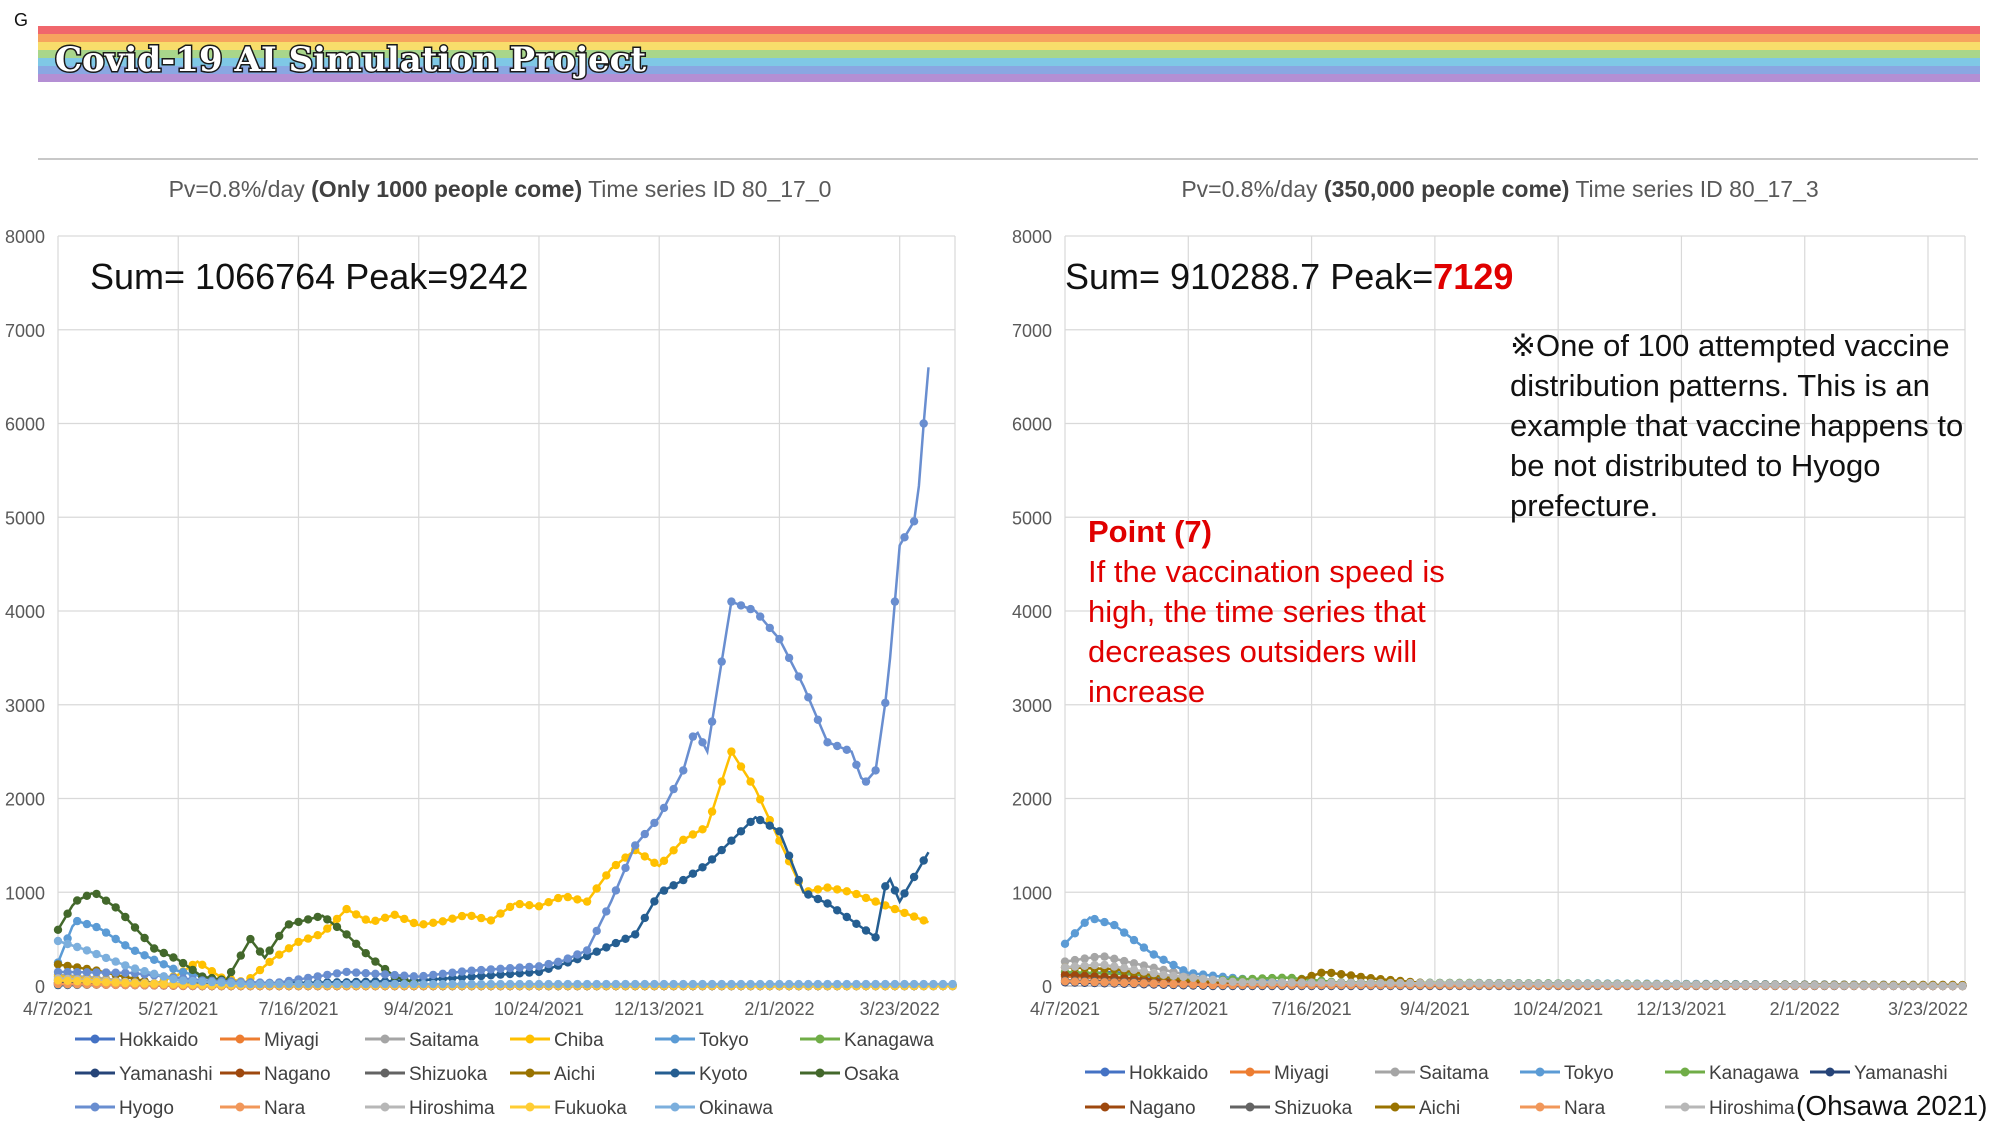 This screenshot has width=2000, height=1125. Describe the element at coordinates (1162, 1108) in the screenshot. I see `legend-label: Nagano` at that location.